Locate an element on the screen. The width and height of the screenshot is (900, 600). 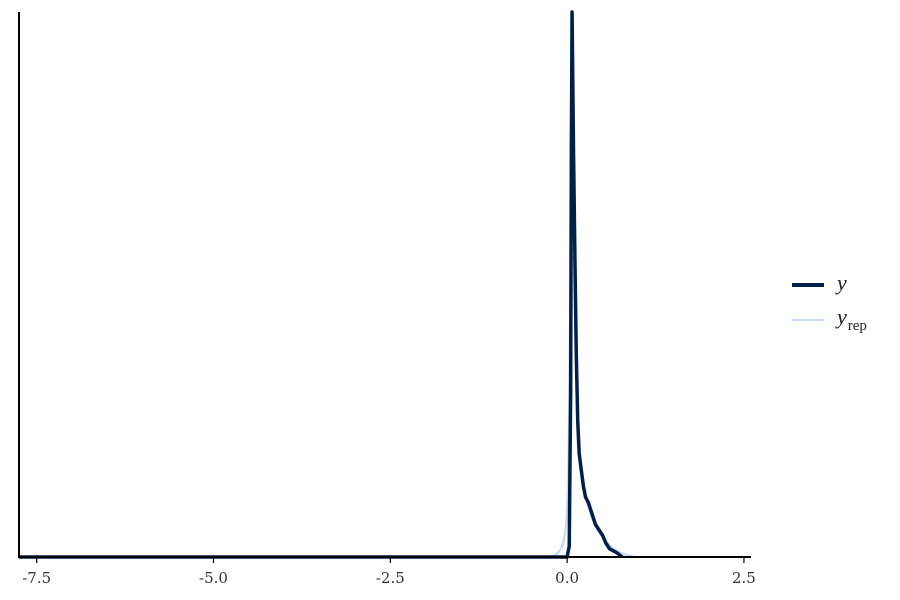
legend-label-yrep: yrep is located at coordinates (851, 319).